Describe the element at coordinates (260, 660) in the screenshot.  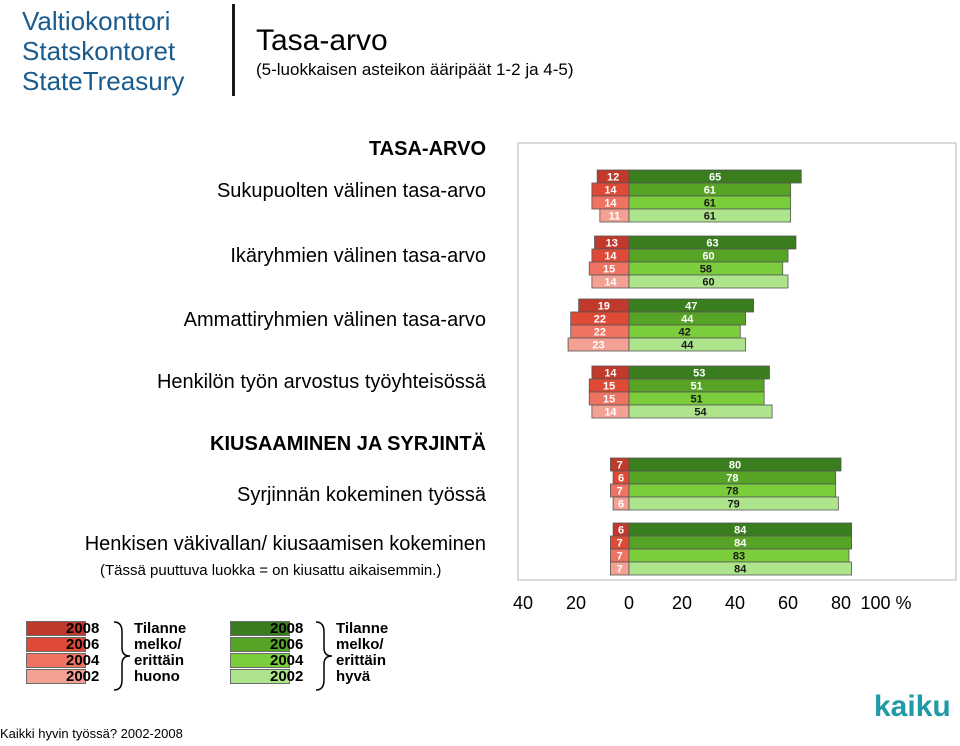
I see `legend-swatch-positive-2004` at that location.